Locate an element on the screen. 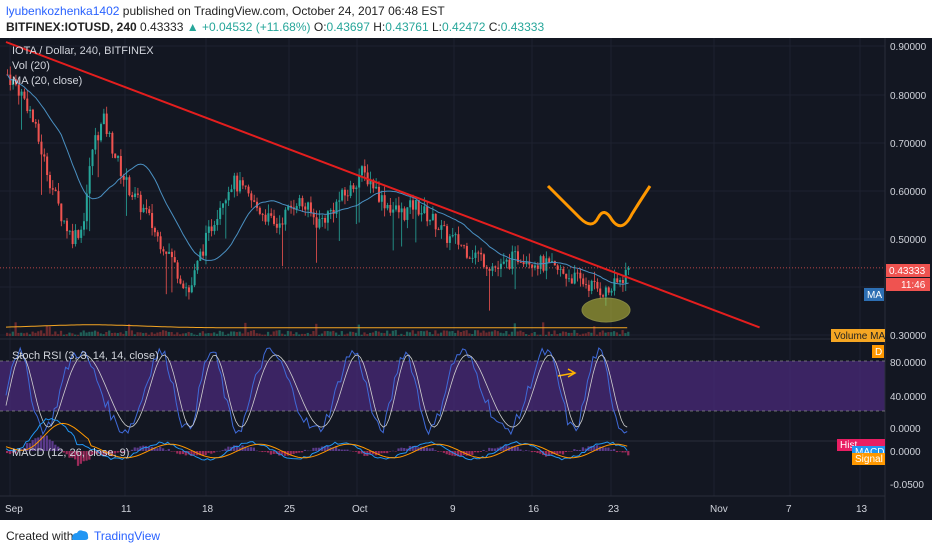 This screenshot has height=550, width=932. x-tick: 23 is located at coordinates (614, 509).